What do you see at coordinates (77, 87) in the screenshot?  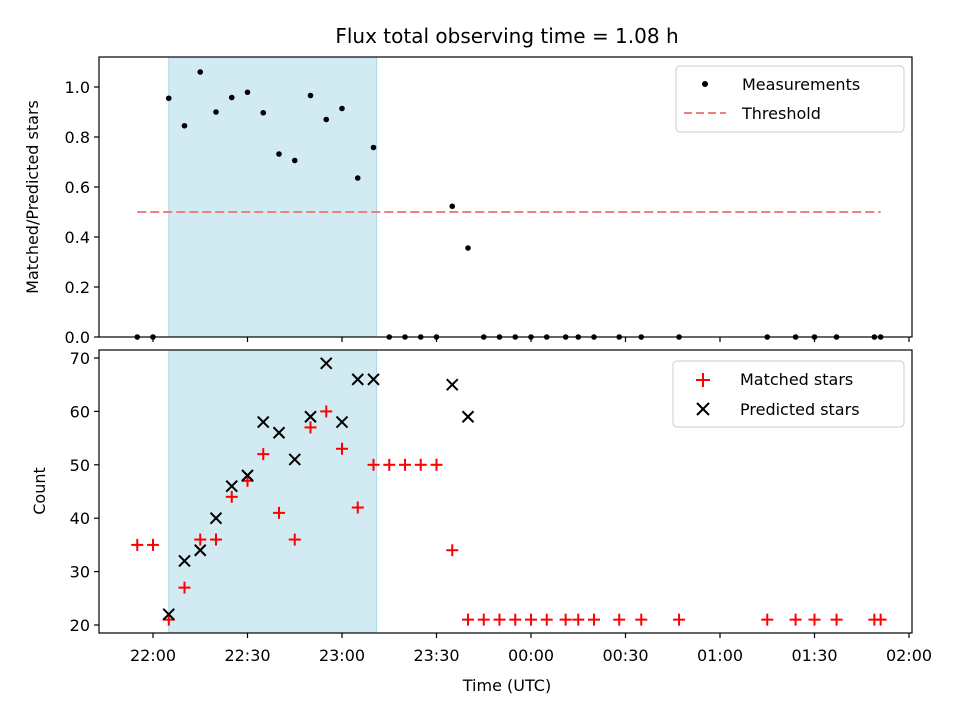 I see `y-tick-label: 1.0` at bounding box center [77, 87].